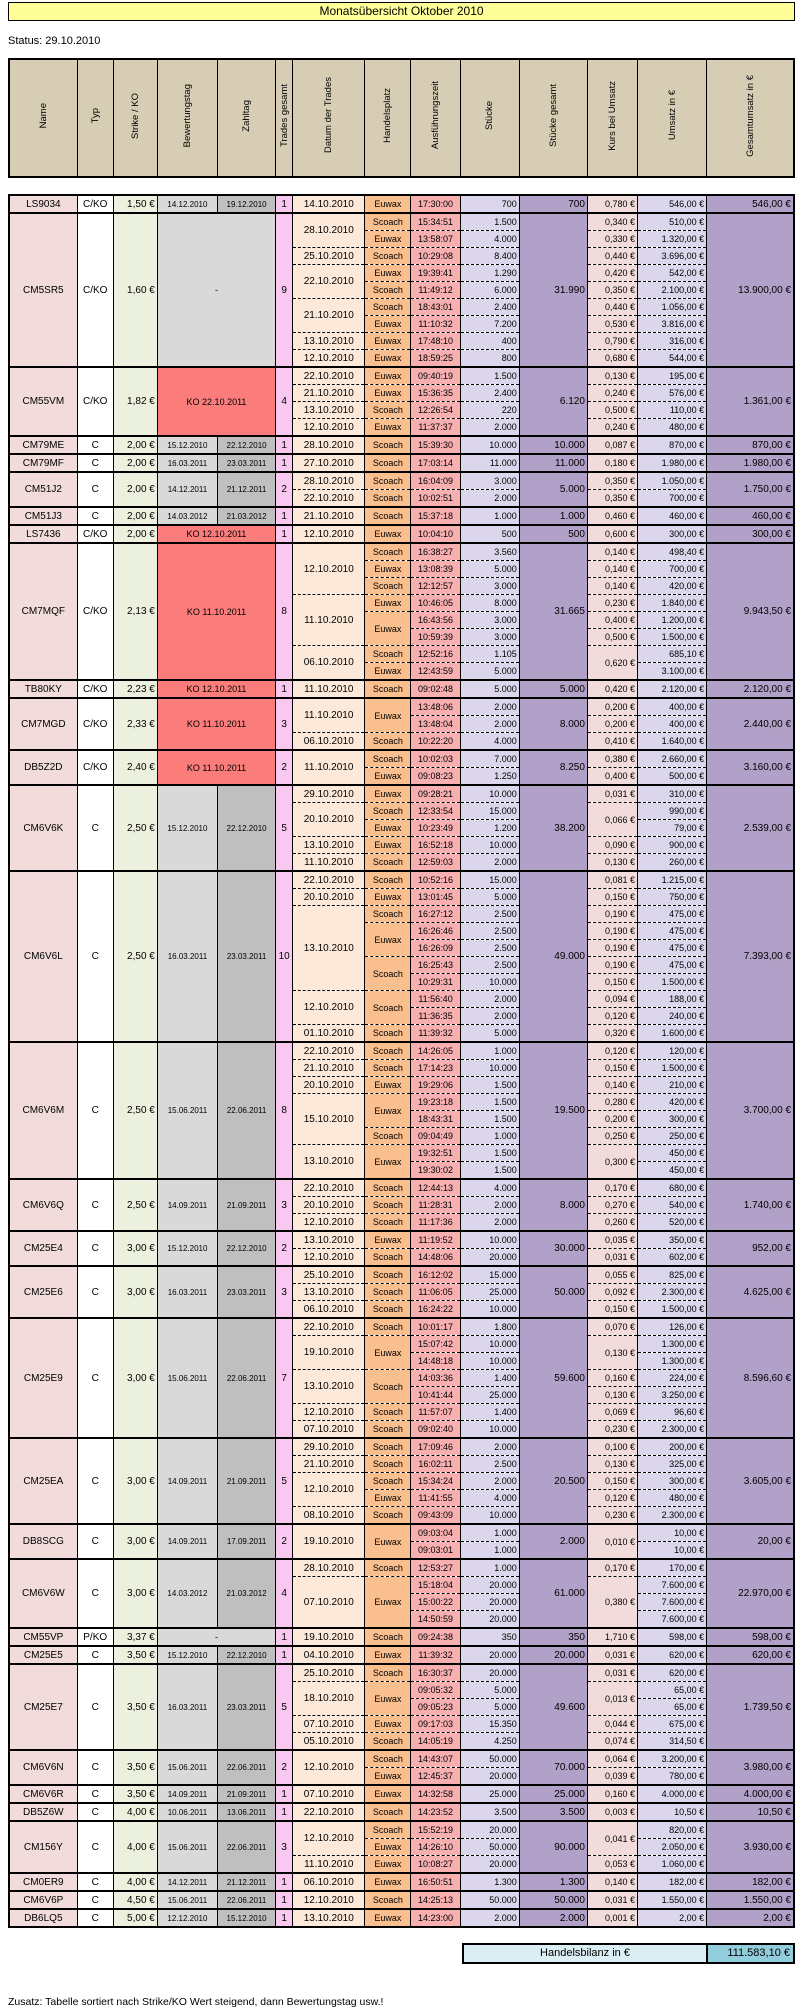  What do you see at coordinates (95, 767) in the screenshot?
I see `cell-typ: C/KO` at bounding box center [95, 767].